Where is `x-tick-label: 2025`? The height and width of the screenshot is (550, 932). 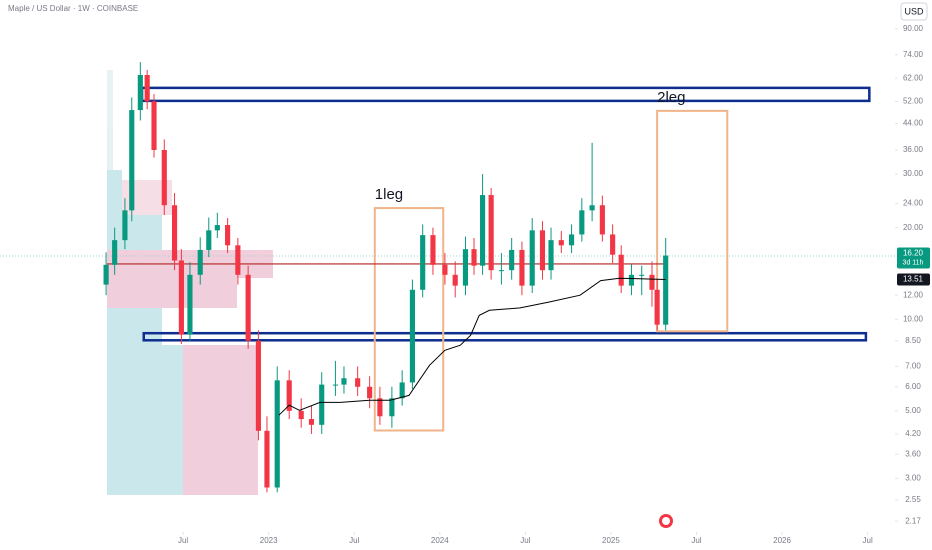 x-tick-label: 2025 is located at coordinates (611, 540).